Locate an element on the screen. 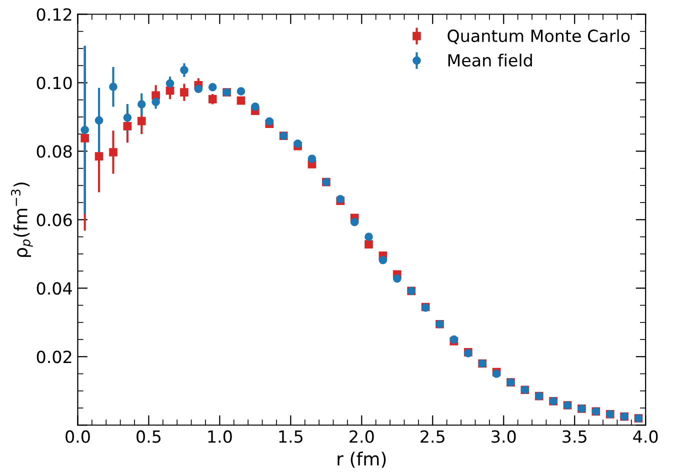  y-tick-label: 0.06 is located at coordinates (54, 220).